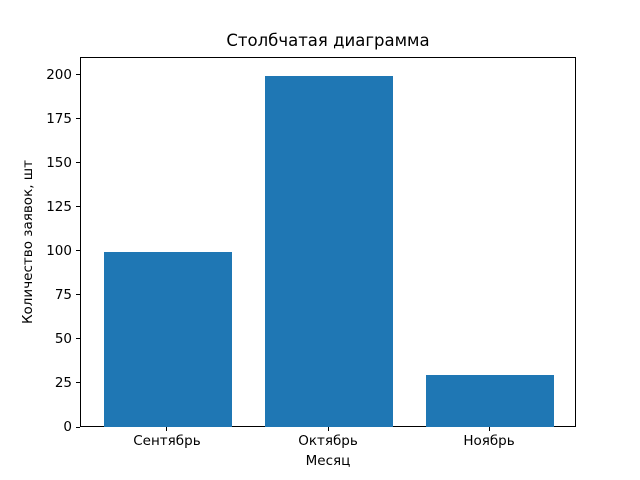 This screenshot has height=480, width=640. I want to click on x-tick-label: Октябрь, so click(328, 441).